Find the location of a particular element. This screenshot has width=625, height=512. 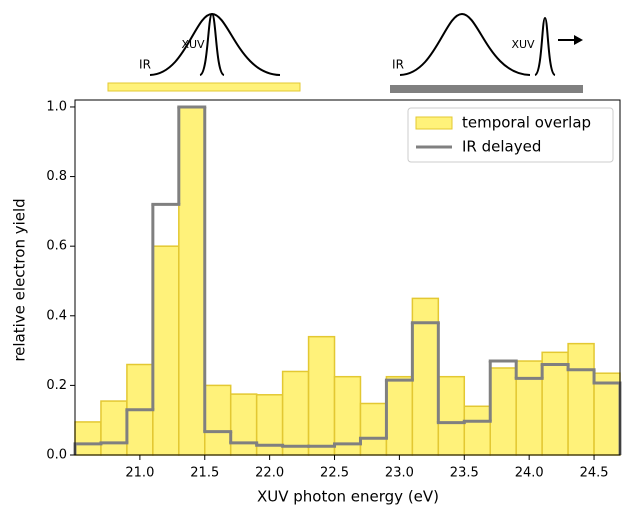

y-tick-label: 0.2 is located at coordinates (56, 385).